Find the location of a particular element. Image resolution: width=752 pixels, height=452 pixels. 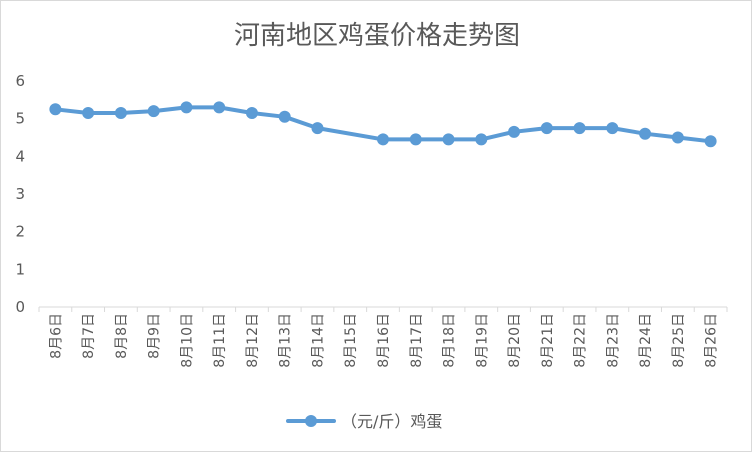

x-tick-label: 8月11日 is located at coordinates (220, 340).